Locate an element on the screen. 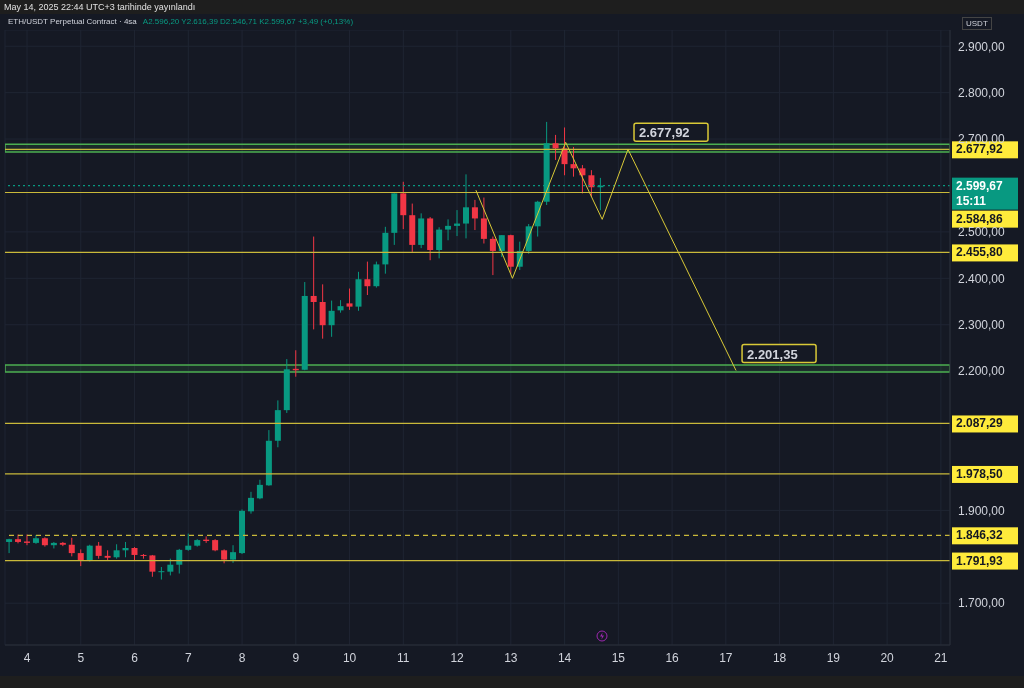 This screenshot has width=1024, height=688. x-tick-label: 21 is located at coordinates (941, 657).